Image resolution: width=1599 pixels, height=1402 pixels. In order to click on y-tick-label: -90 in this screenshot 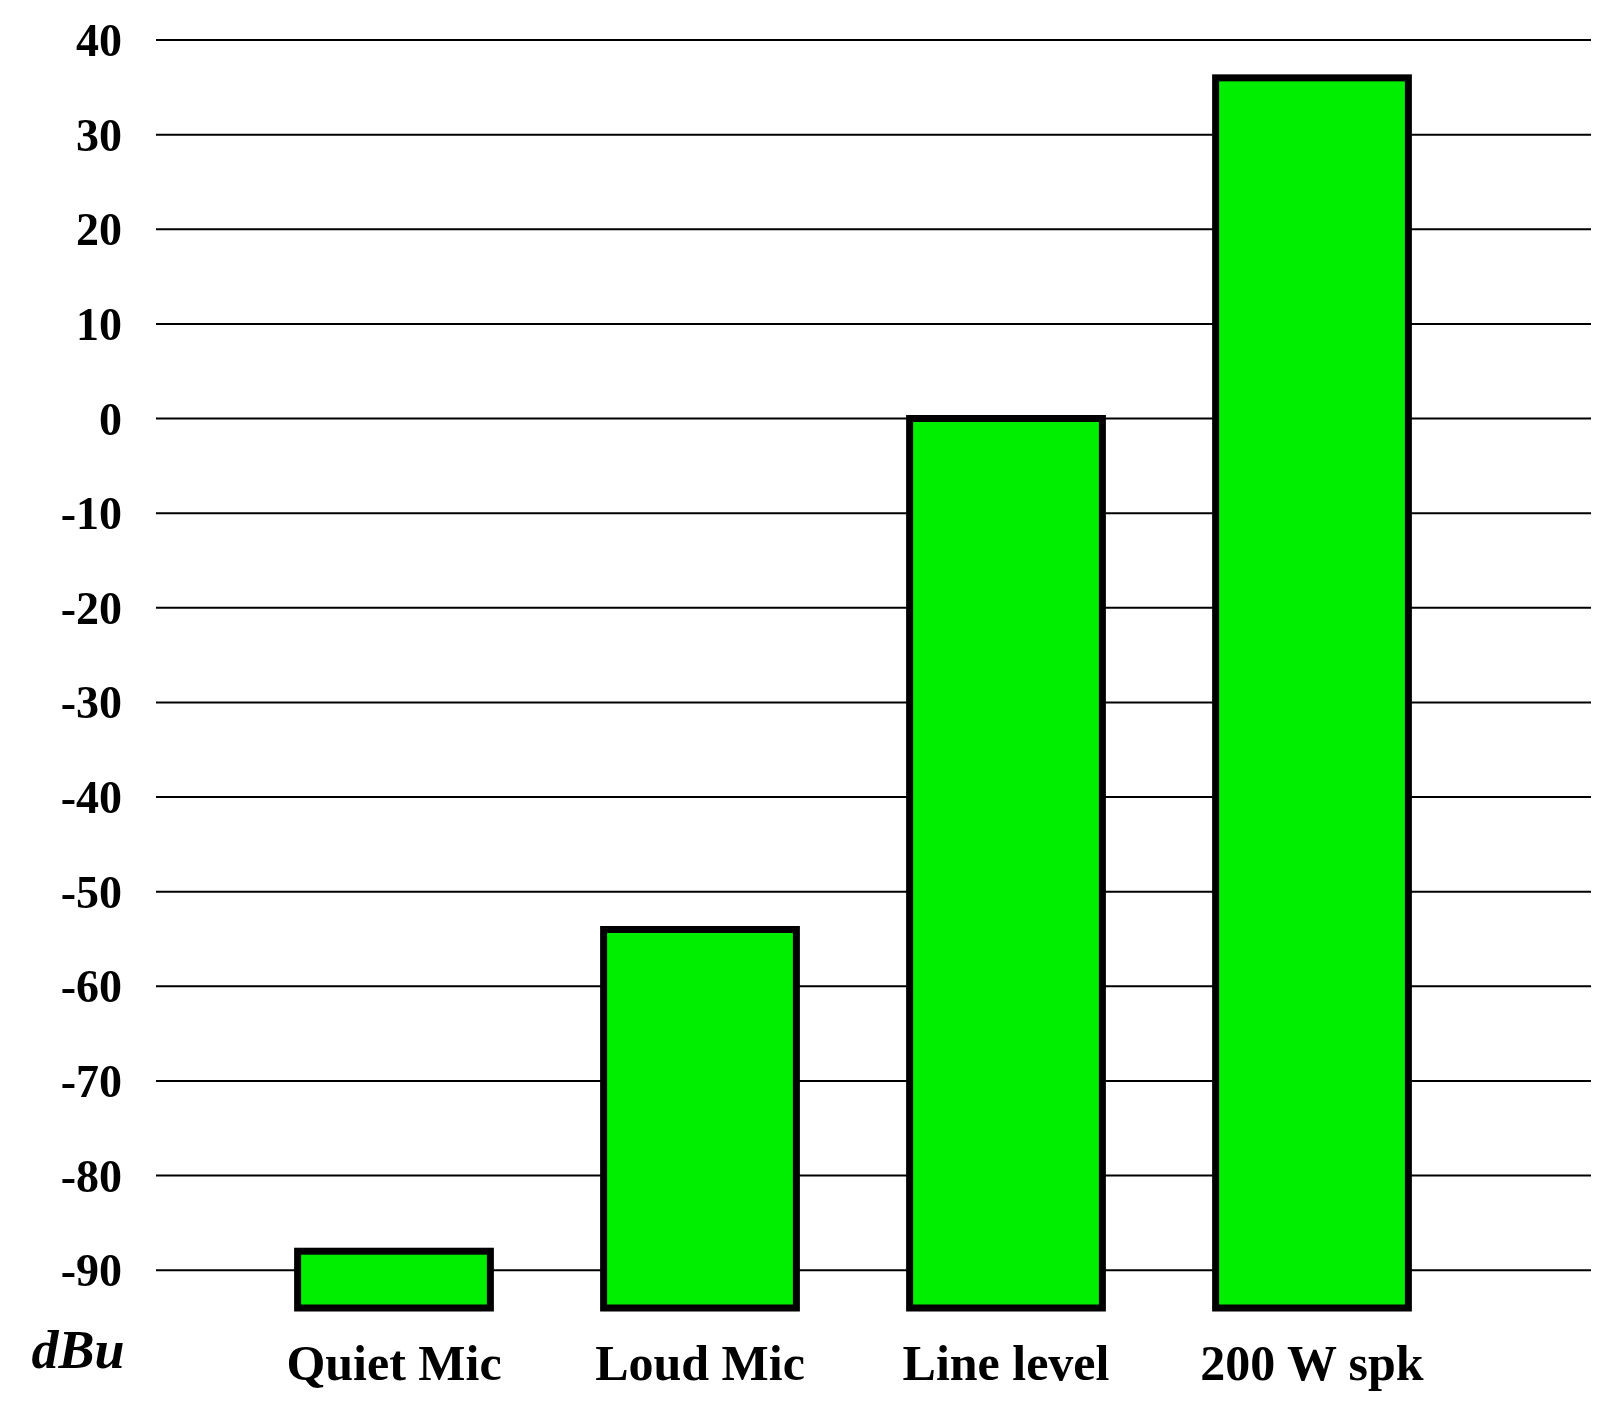, I will do `click(91, 1271)`.